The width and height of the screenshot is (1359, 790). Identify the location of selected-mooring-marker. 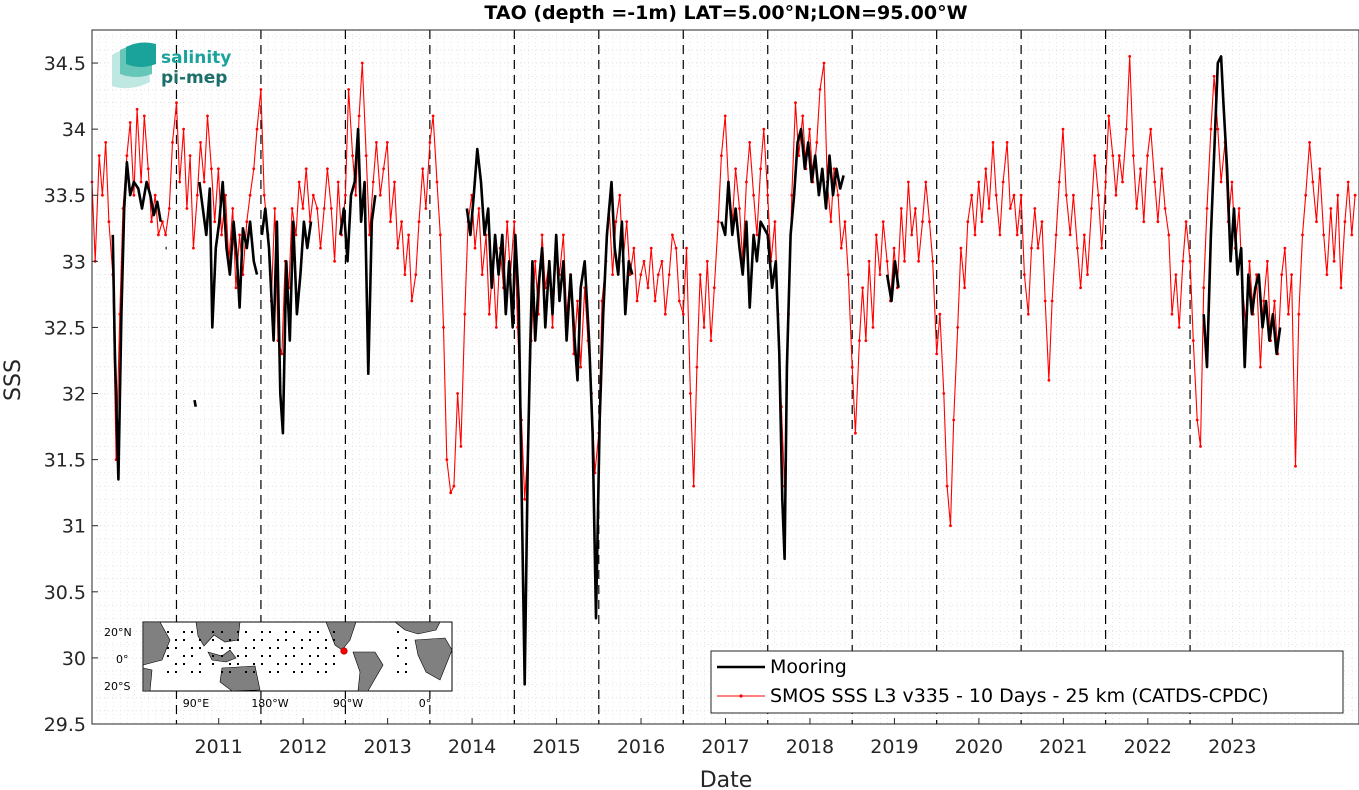
(344, 651).